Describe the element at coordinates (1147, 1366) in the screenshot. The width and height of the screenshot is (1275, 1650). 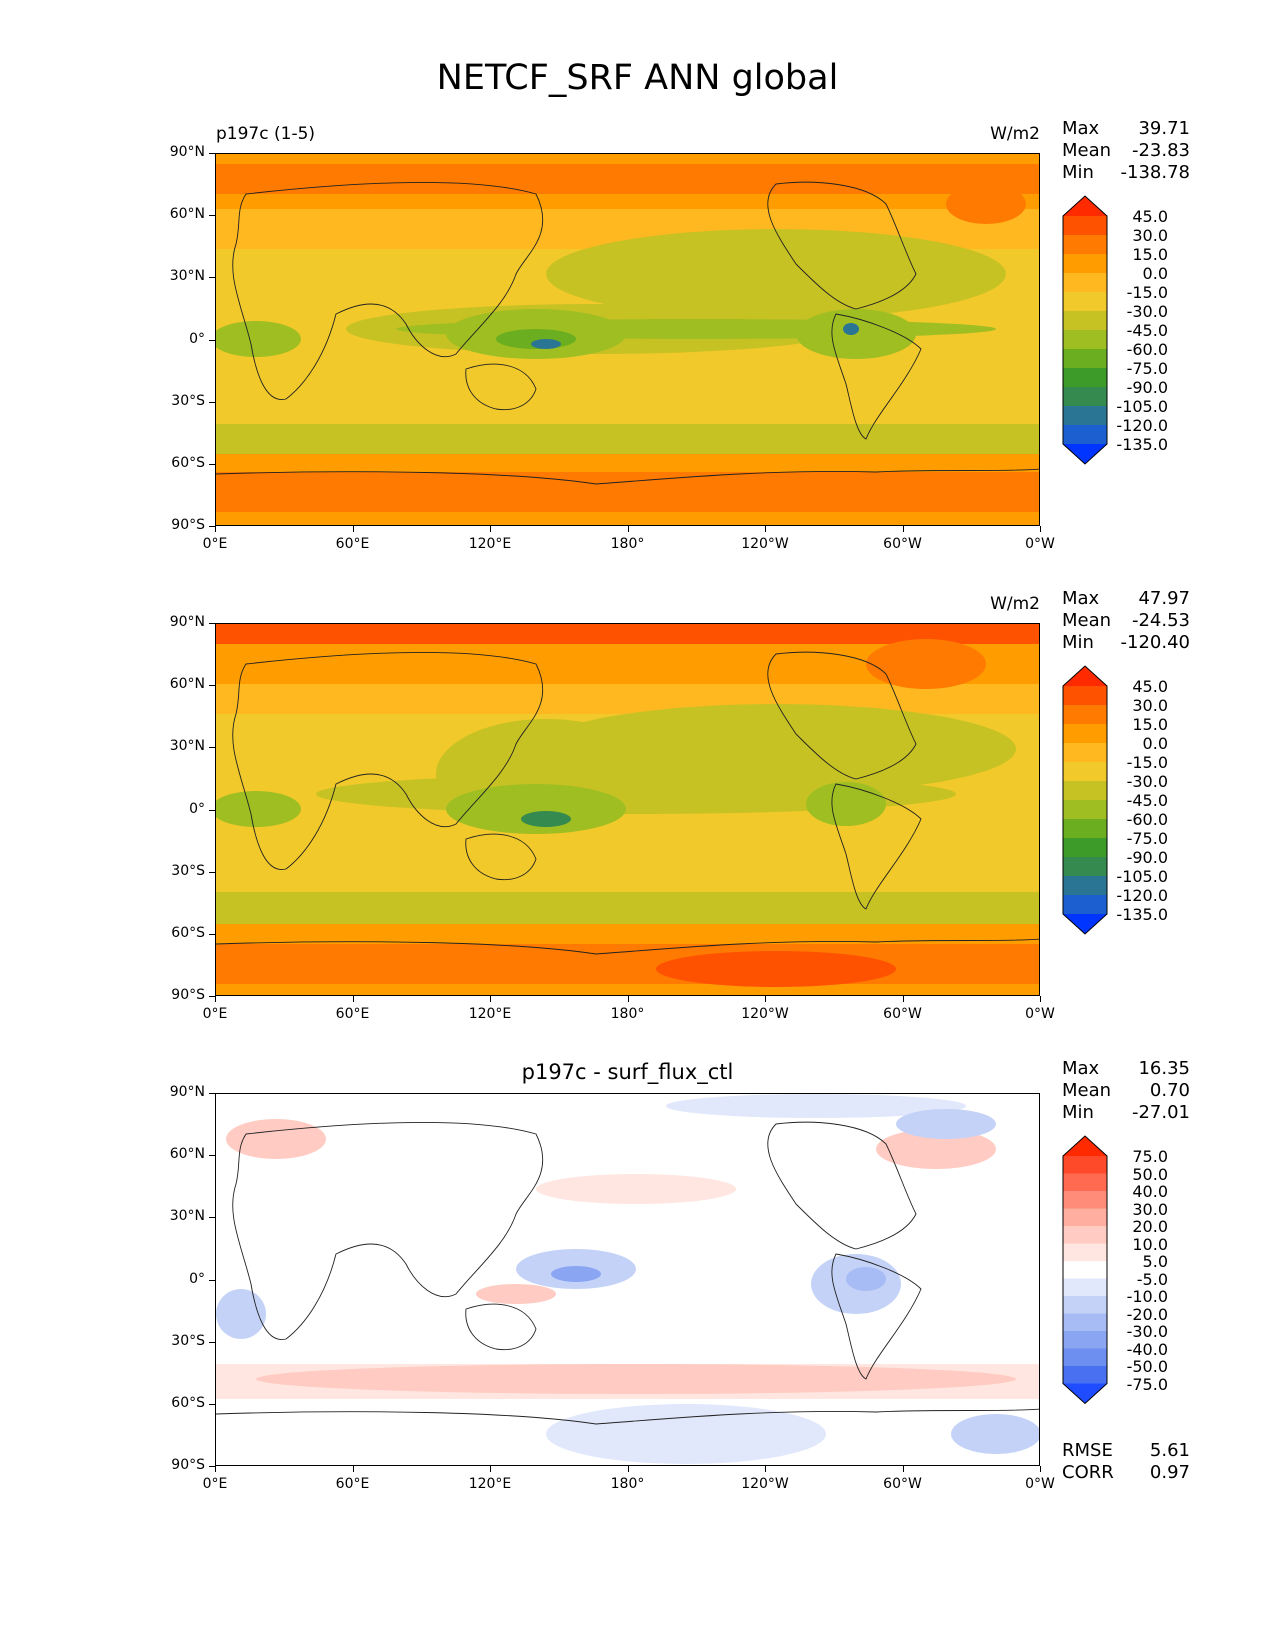
I see `colorbar-level-label: -50.0` at that location.